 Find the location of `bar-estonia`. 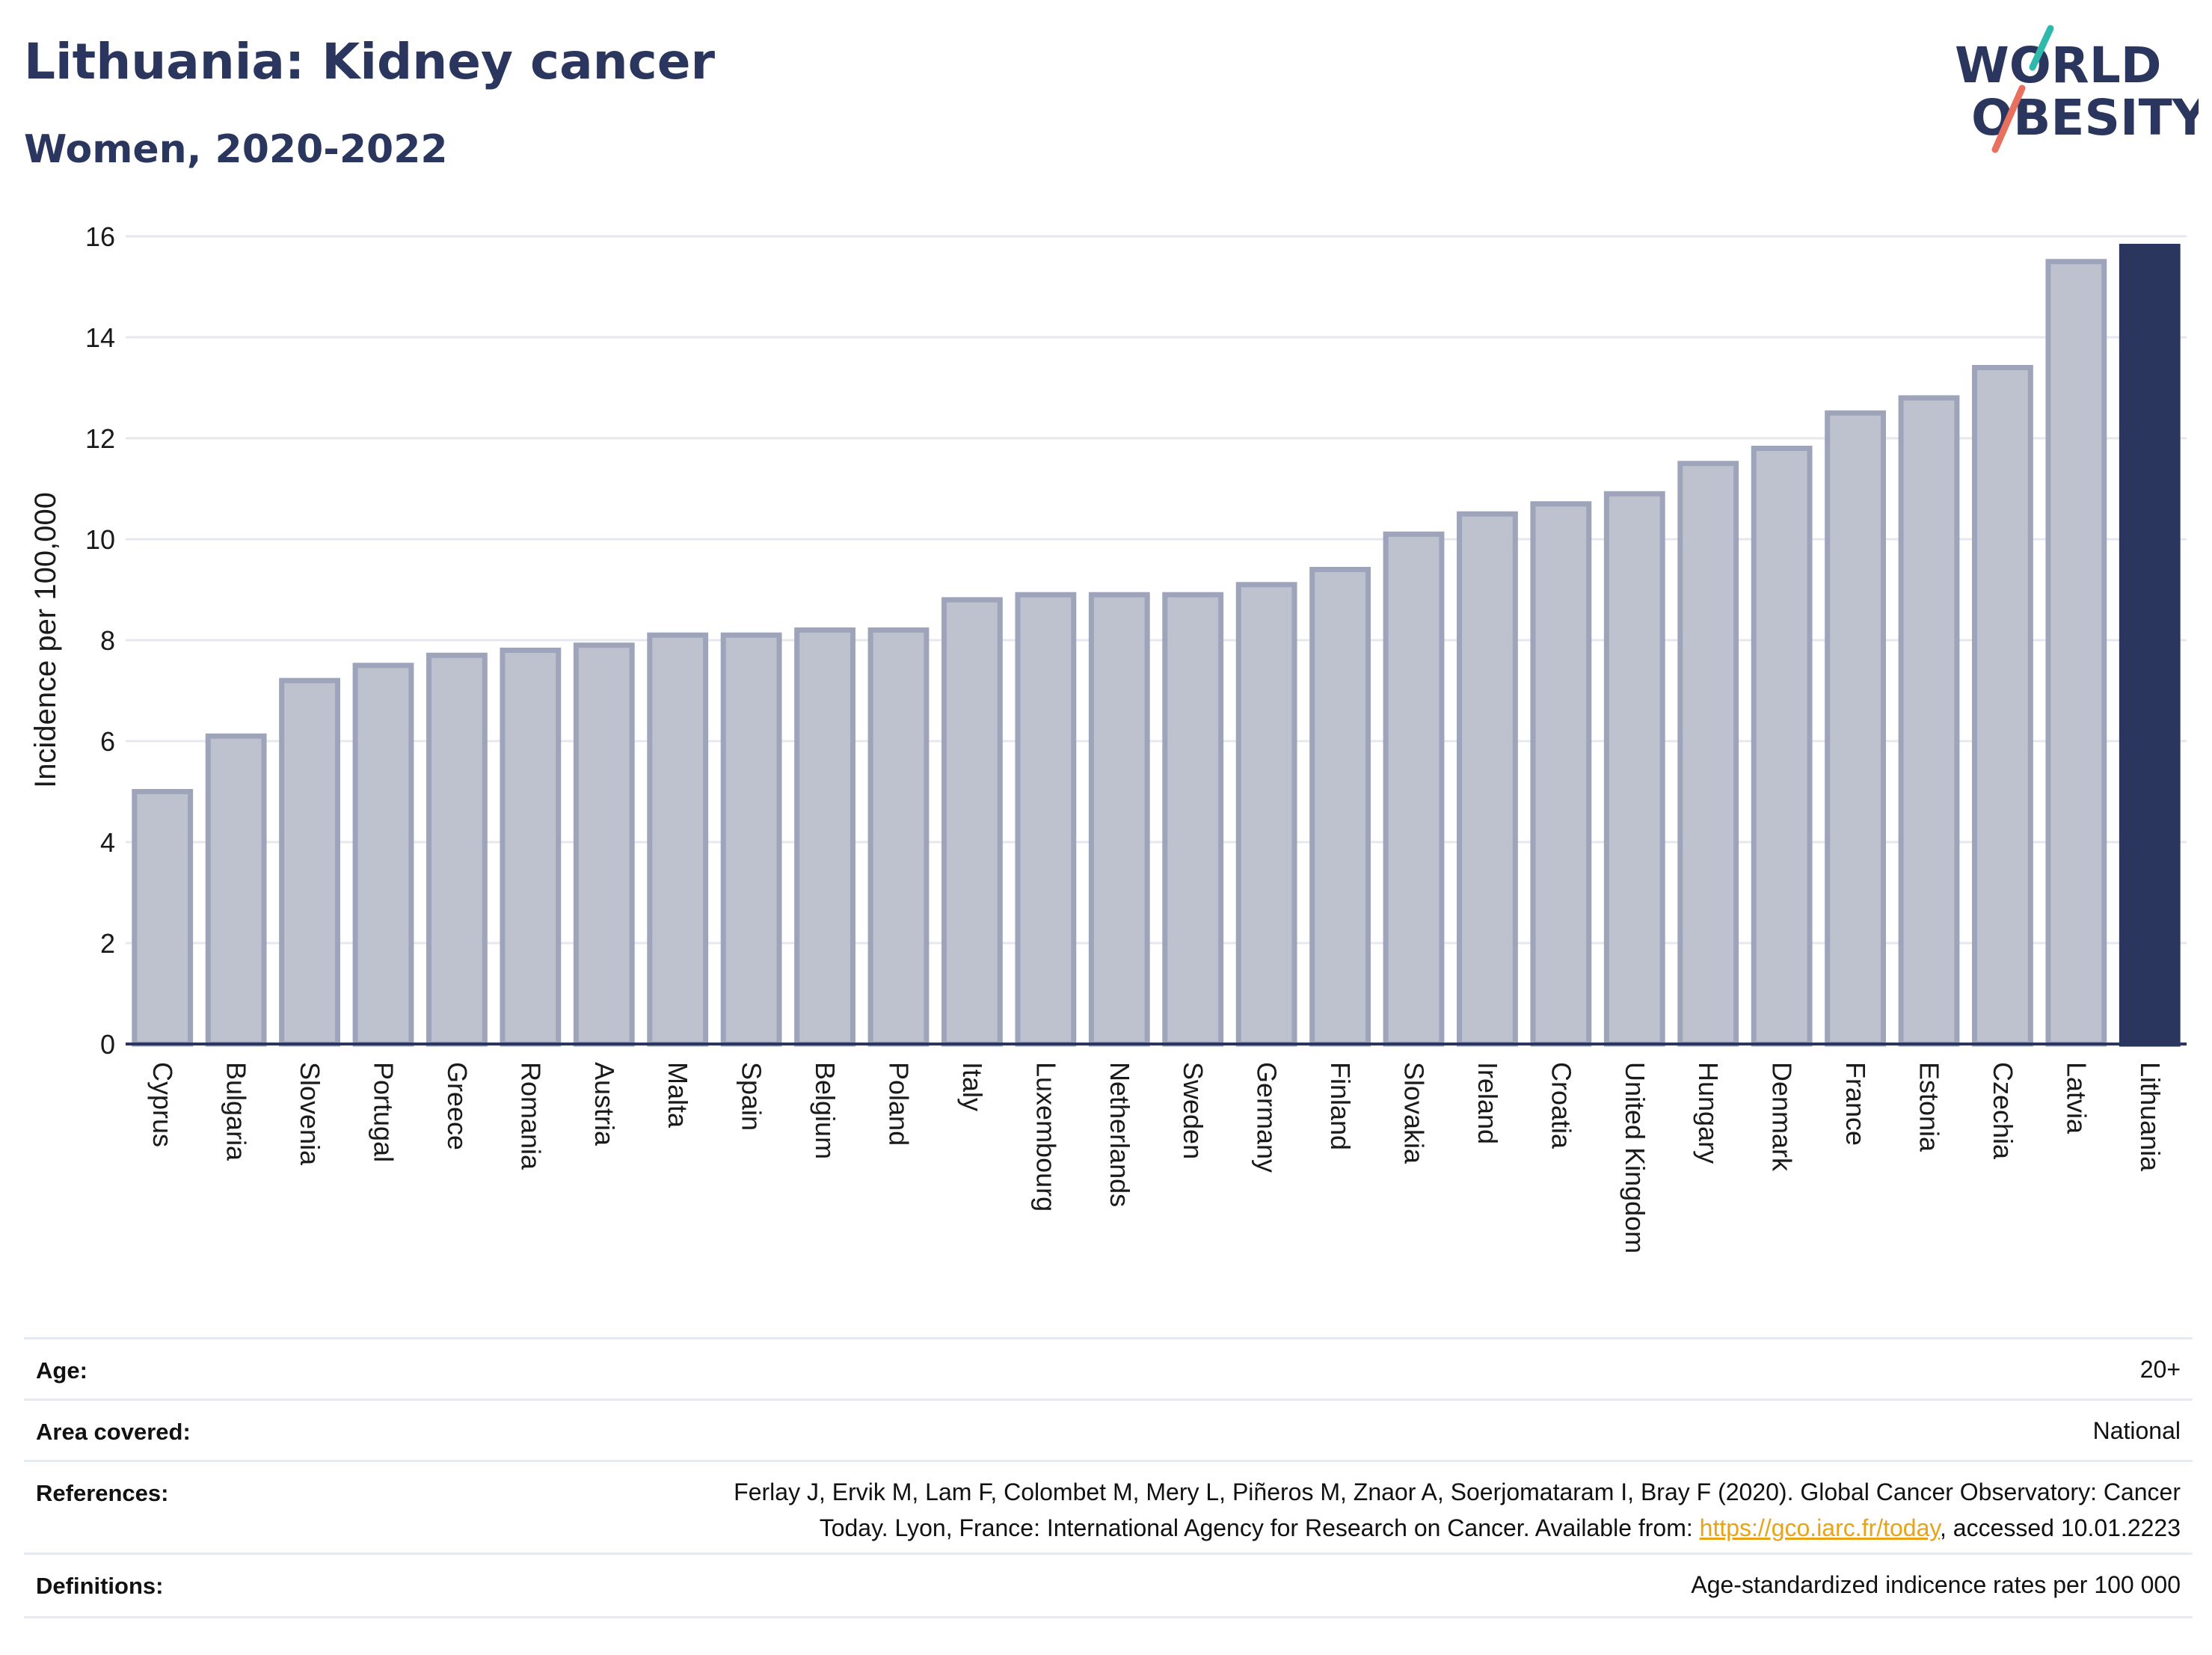

bar-estonia is located at coordinates (1929, 721).